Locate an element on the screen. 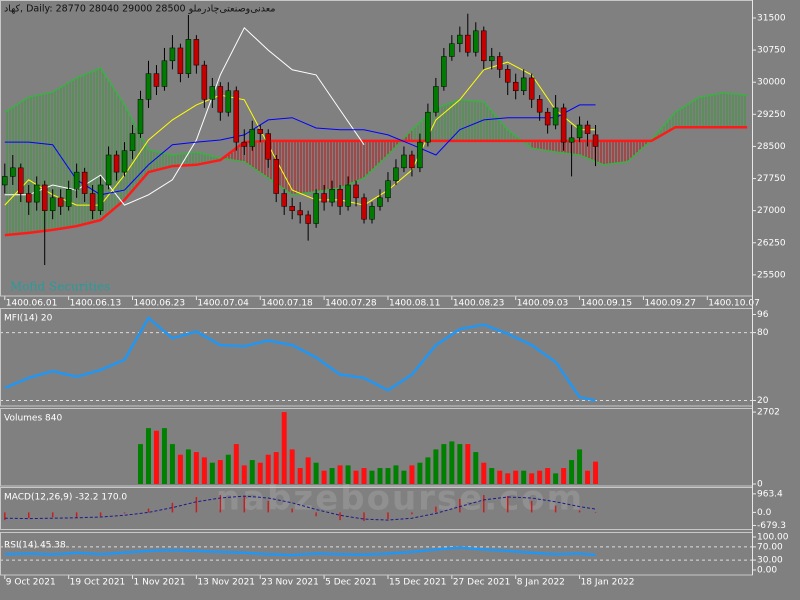 The image size is (800, 600). x-tick-label: 1400.07.04 is located at coordinates (223, 304).